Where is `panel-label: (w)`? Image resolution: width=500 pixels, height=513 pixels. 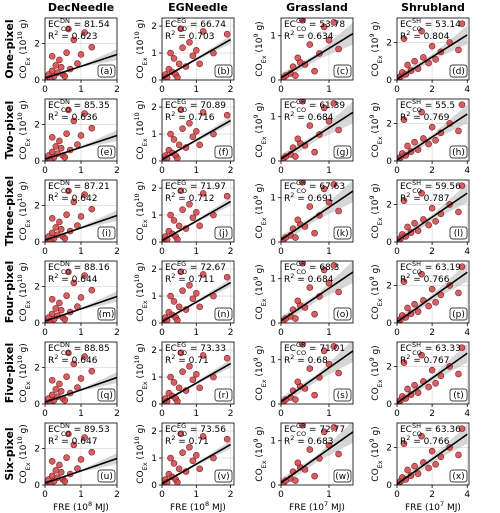 panel-label: (w) is located at coordinates (342, 477).